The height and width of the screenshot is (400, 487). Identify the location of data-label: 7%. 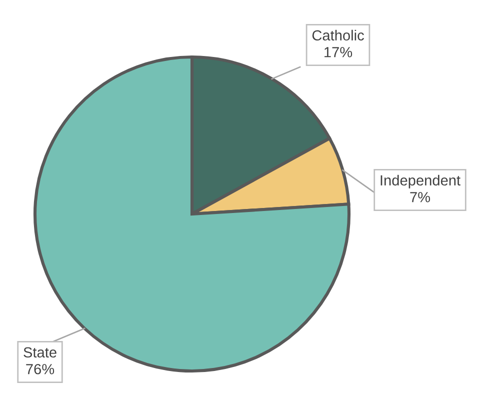
(420, 197).